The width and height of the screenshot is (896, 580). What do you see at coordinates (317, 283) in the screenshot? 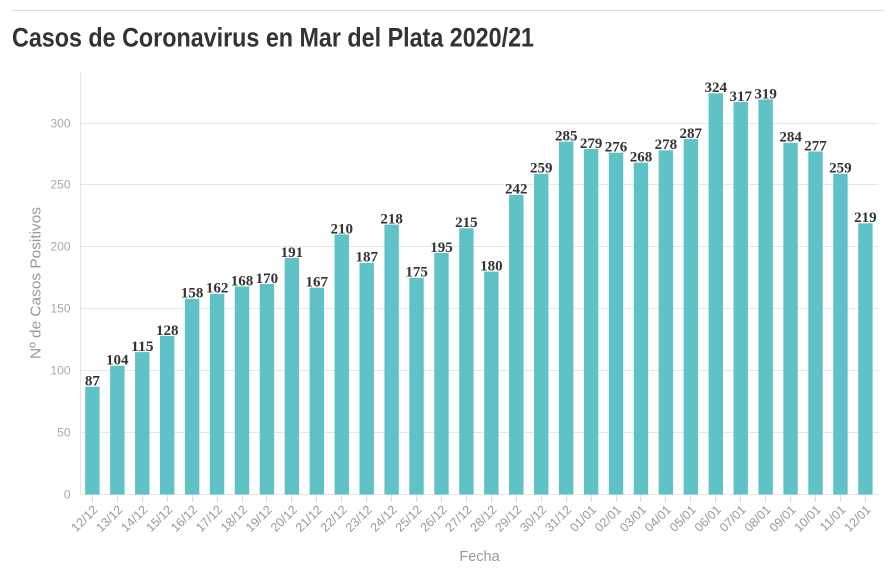
I see `svg-text: 167` at bounding box center [317, 283].